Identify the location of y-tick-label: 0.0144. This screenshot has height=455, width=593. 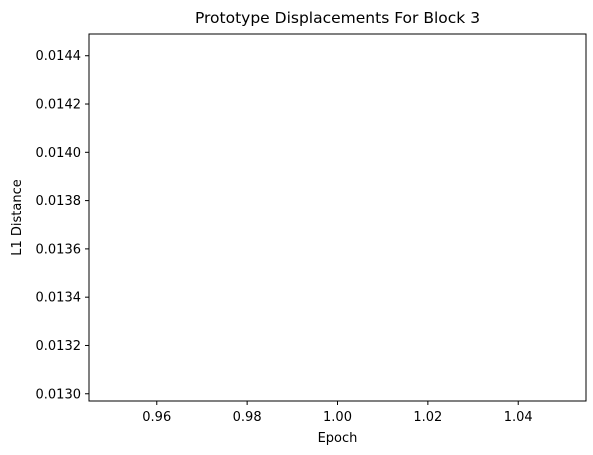
(59, 56).